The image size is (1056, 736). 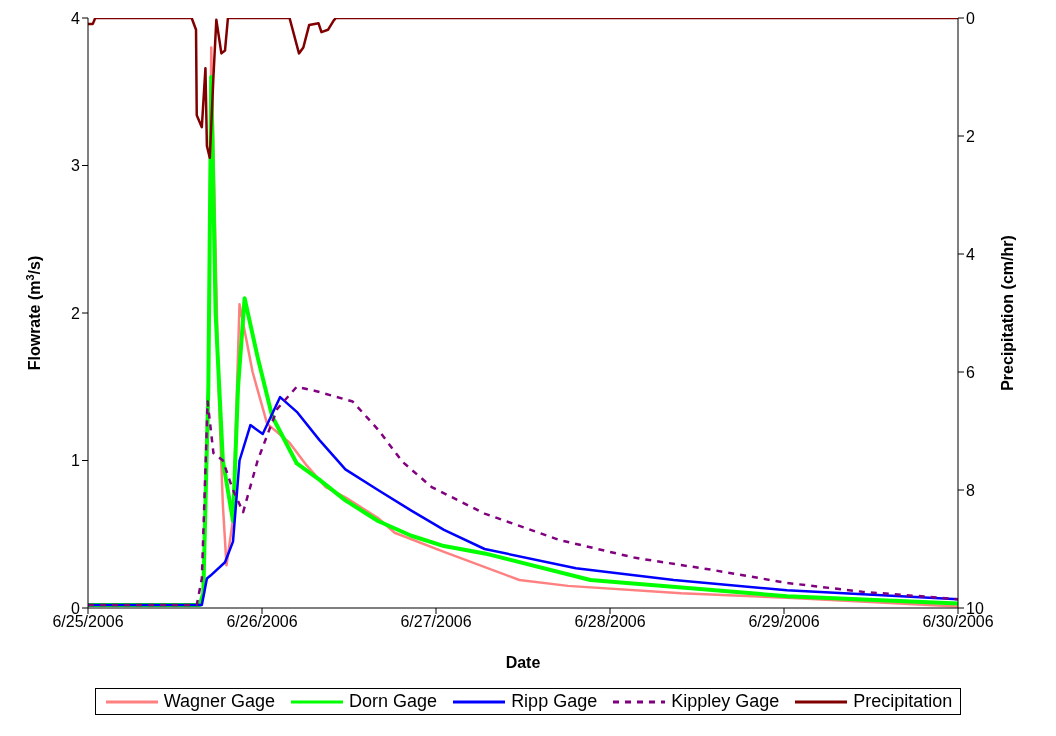 What do you see at coordinates (88, 622) in the screenshot?
I see `x-tick-label: 6/25/2006` at bounding box center [88, 622].